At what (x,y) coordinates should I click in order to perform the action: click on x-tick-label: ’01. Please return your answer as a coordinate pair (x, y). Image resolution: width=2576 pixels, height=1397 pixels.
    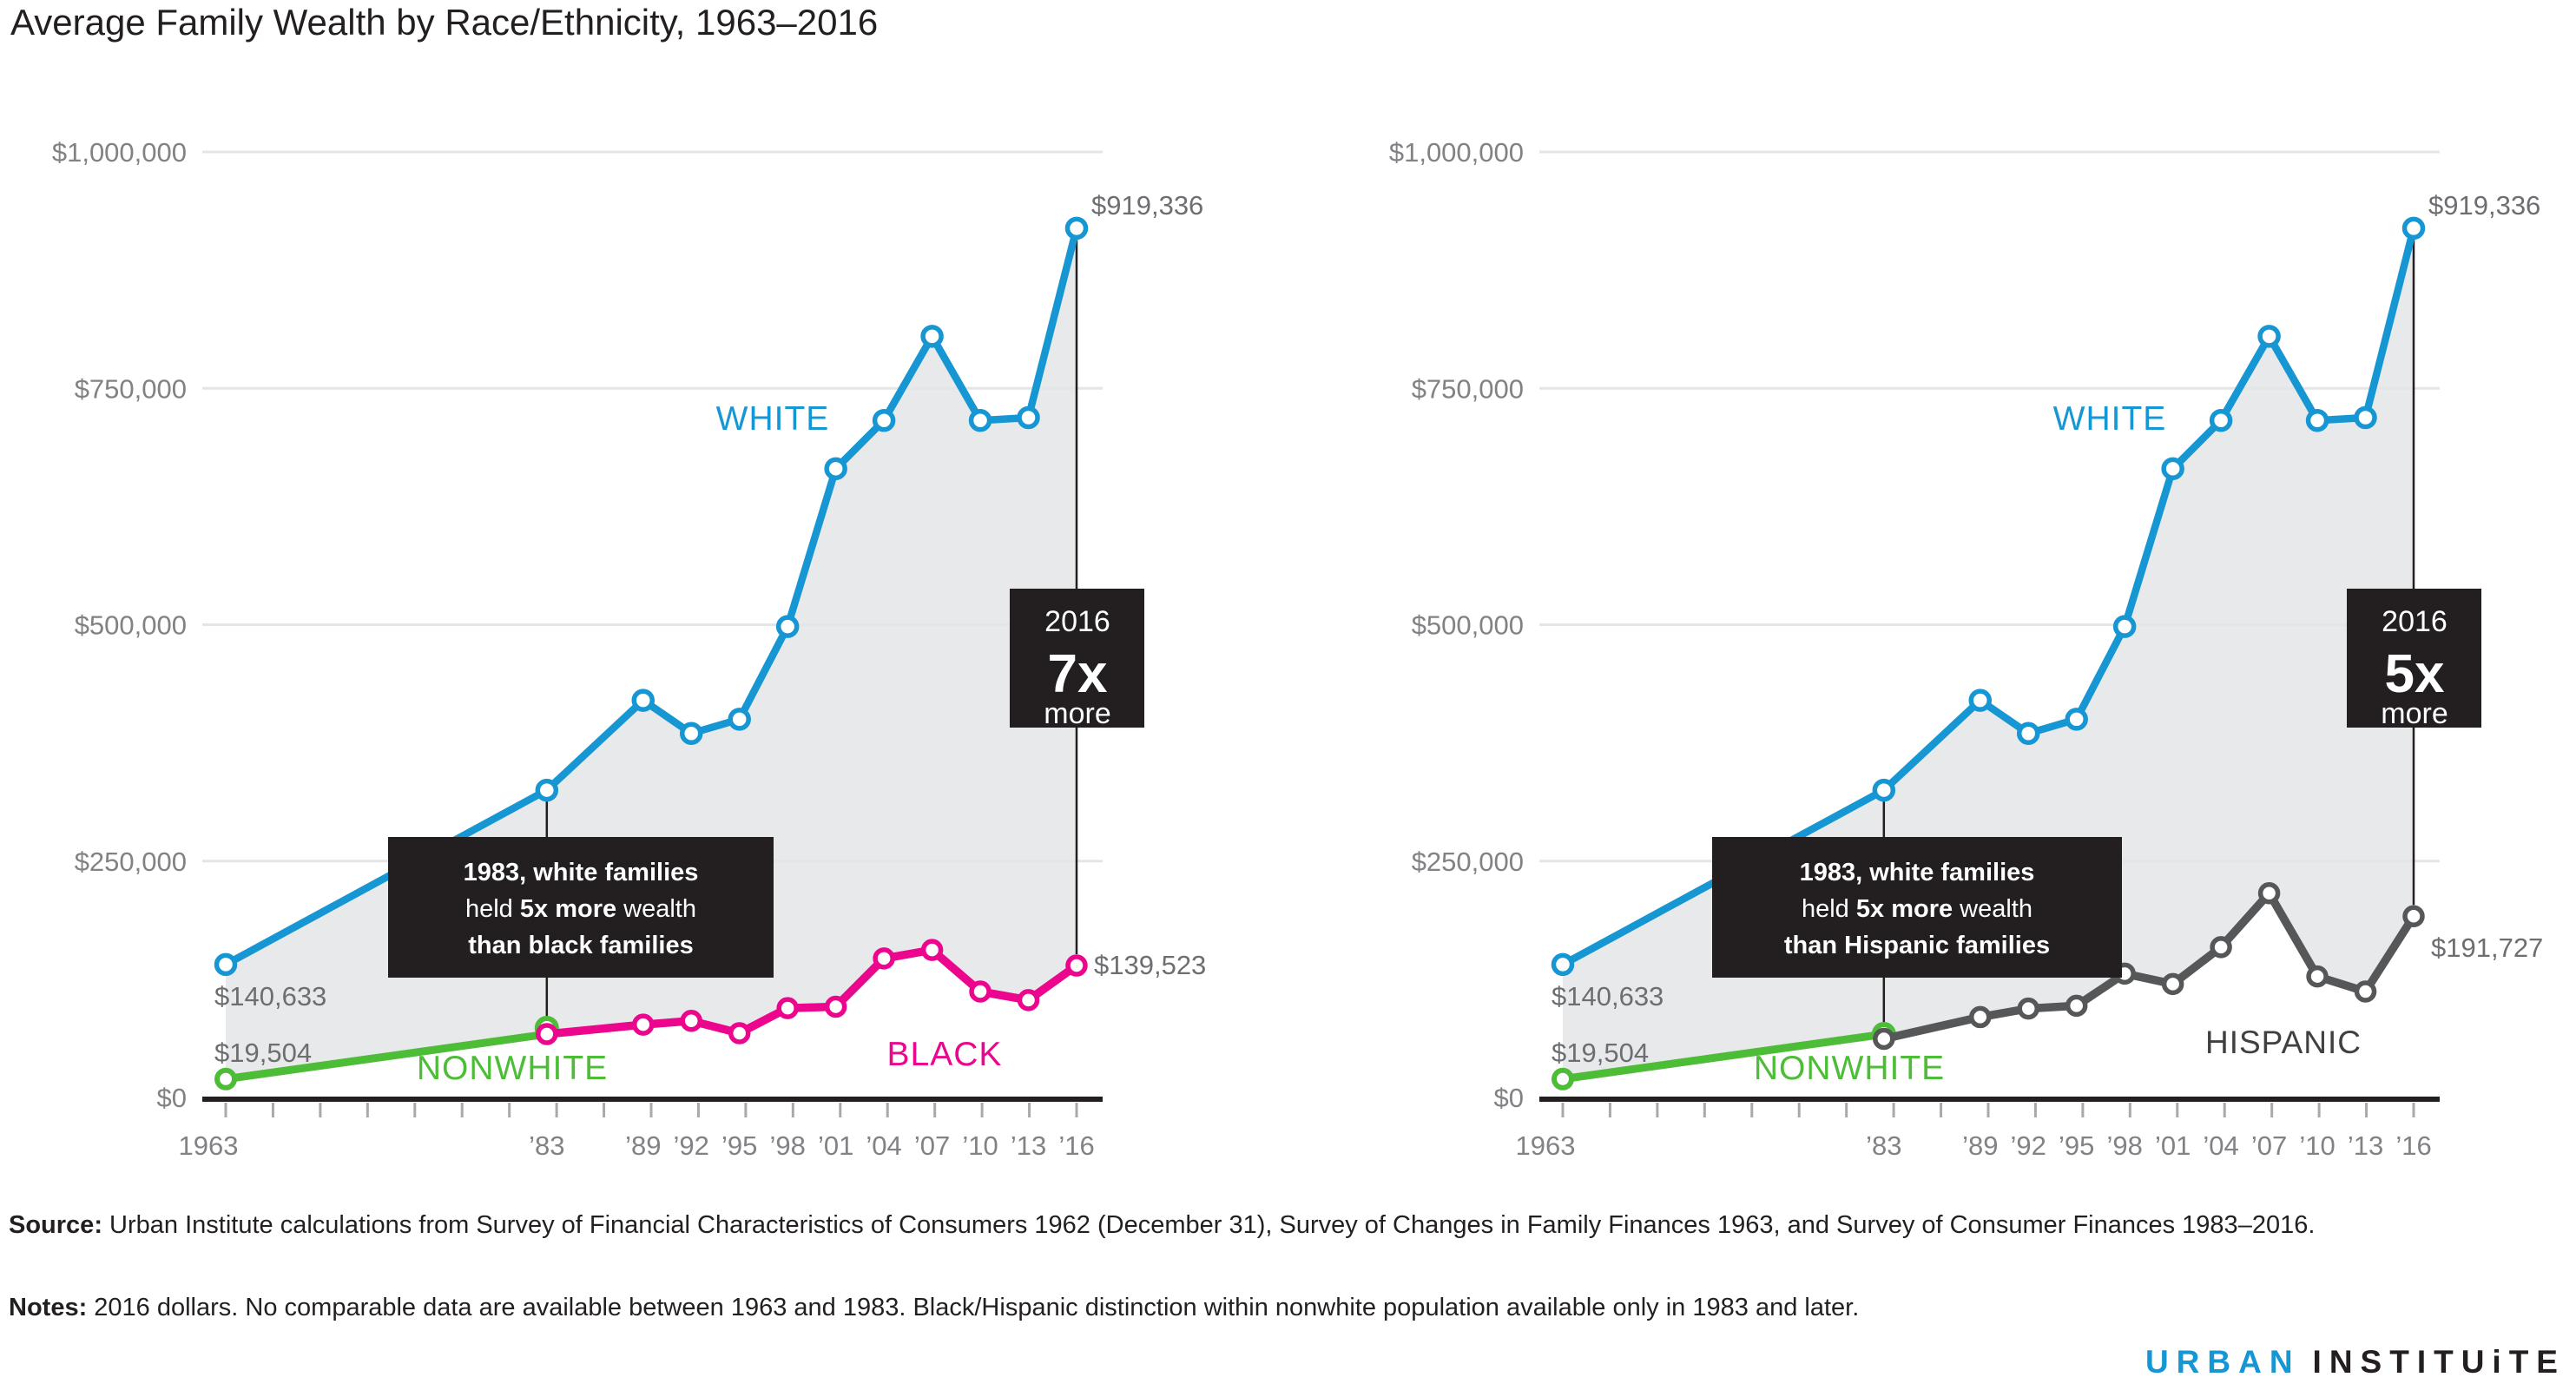
    Looking at the image, I should click on (835, 1145).